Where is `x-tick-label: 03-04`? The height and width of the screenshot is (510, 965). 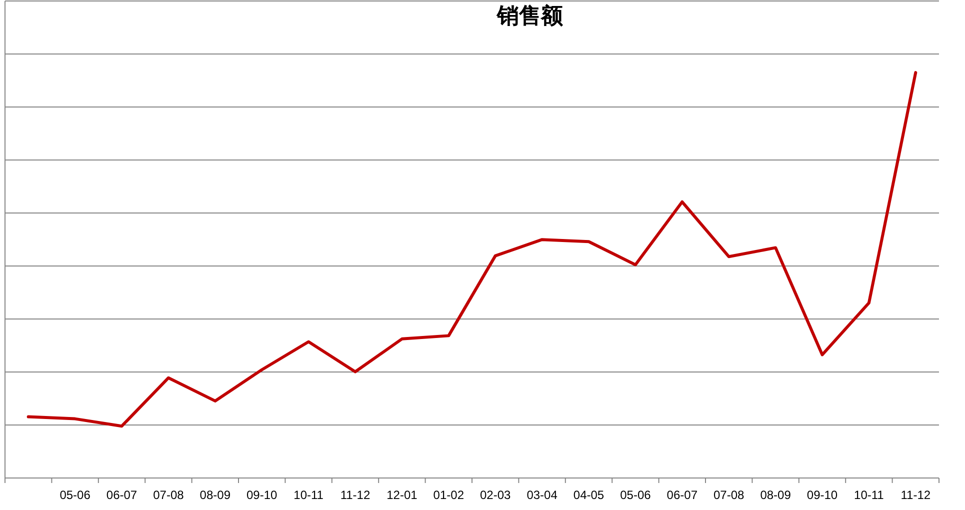 x-tick-label: 03-04 is located at coordinates (542, 495).